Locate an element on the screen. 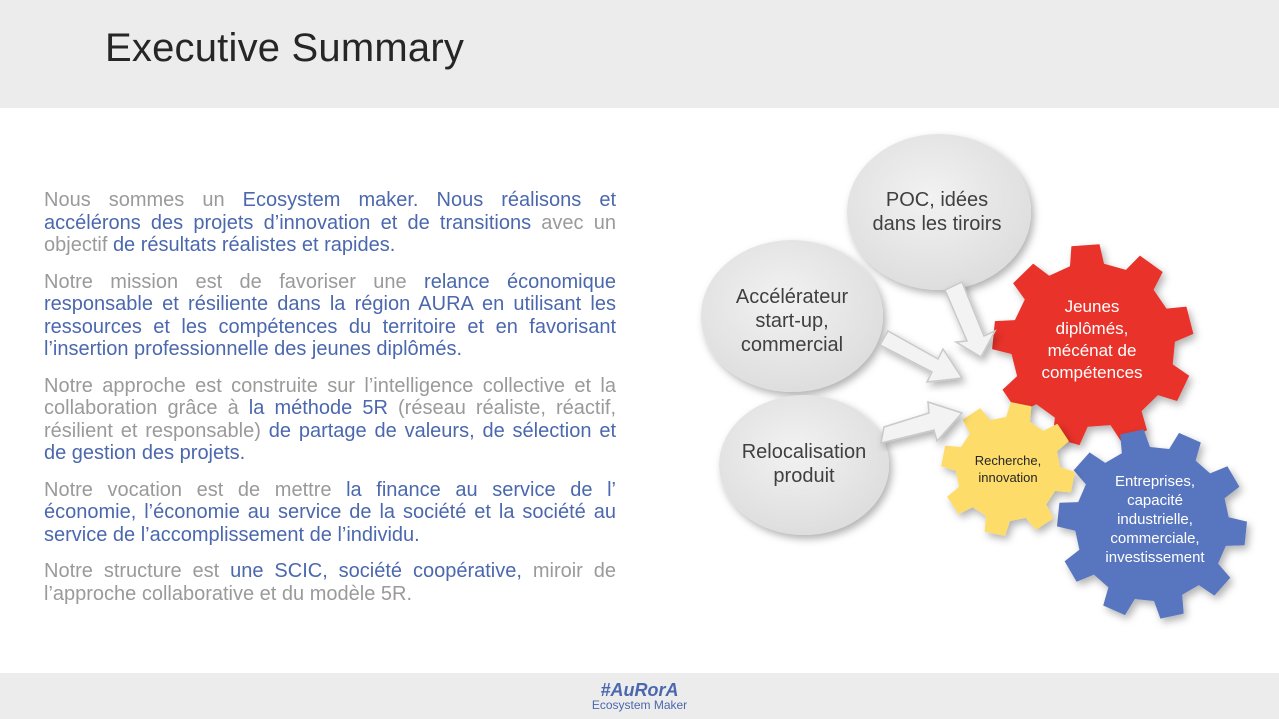 This screenshot has width=1279, height=719. diagram-label-line: compétences is located at coordinates (1091, 372).